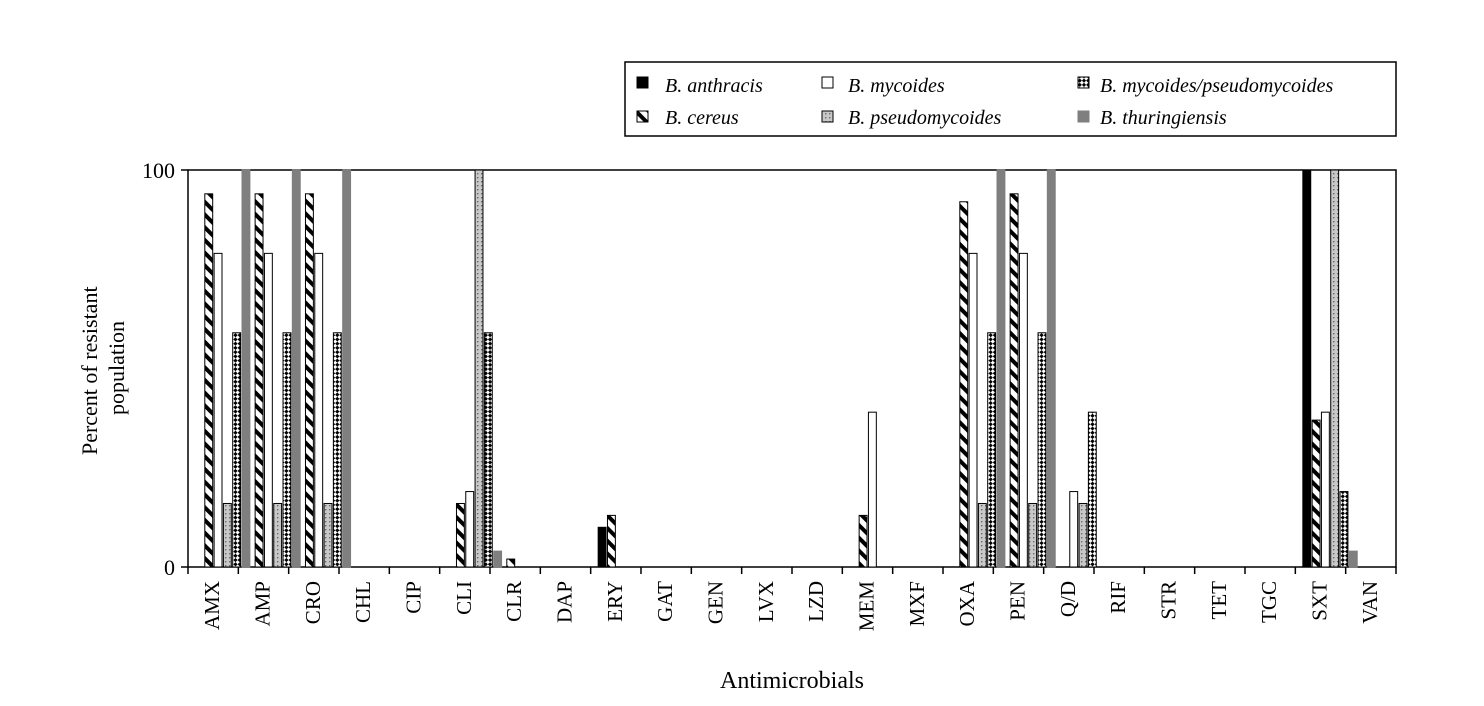 Image resolution: width=1484 pixels, height=706 pixels. I want to click on x-tick-label-clr: CLR, so click(514, 601).